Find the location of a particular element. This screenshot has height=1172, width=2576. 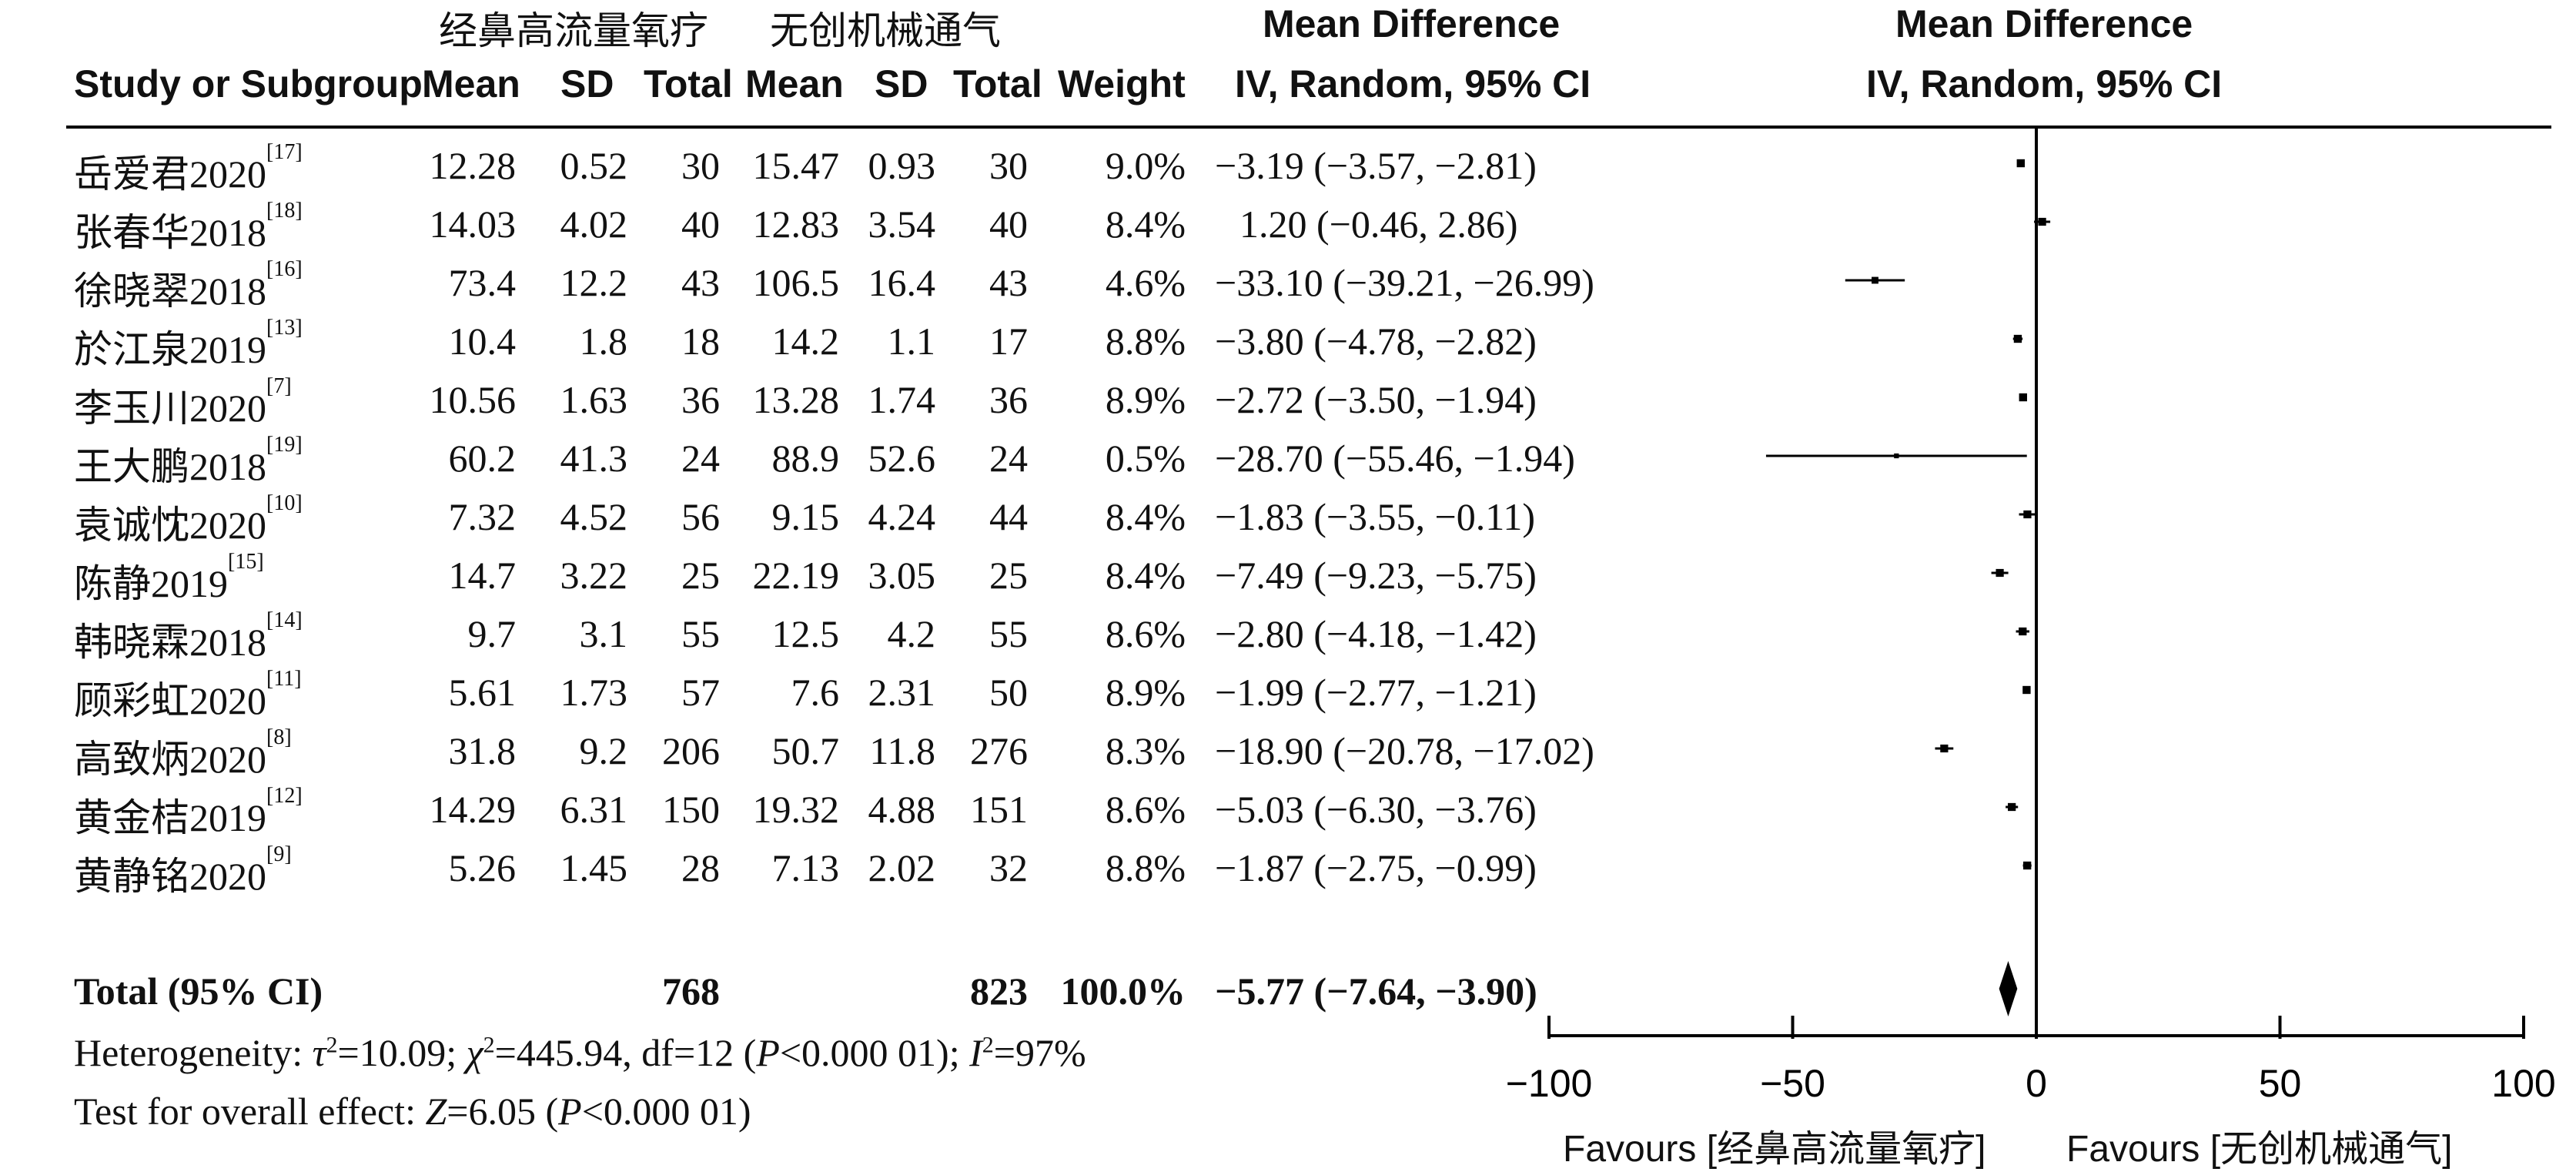

study-ref: [8] is located at coordinates (279, 737).